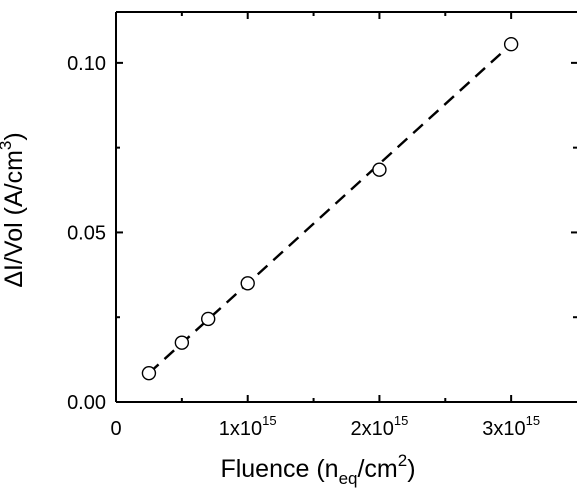 The height and width of the screenshot is (489, 577). I want to click on x-tick-label: 3x10¹⁵, so click(511, 426).